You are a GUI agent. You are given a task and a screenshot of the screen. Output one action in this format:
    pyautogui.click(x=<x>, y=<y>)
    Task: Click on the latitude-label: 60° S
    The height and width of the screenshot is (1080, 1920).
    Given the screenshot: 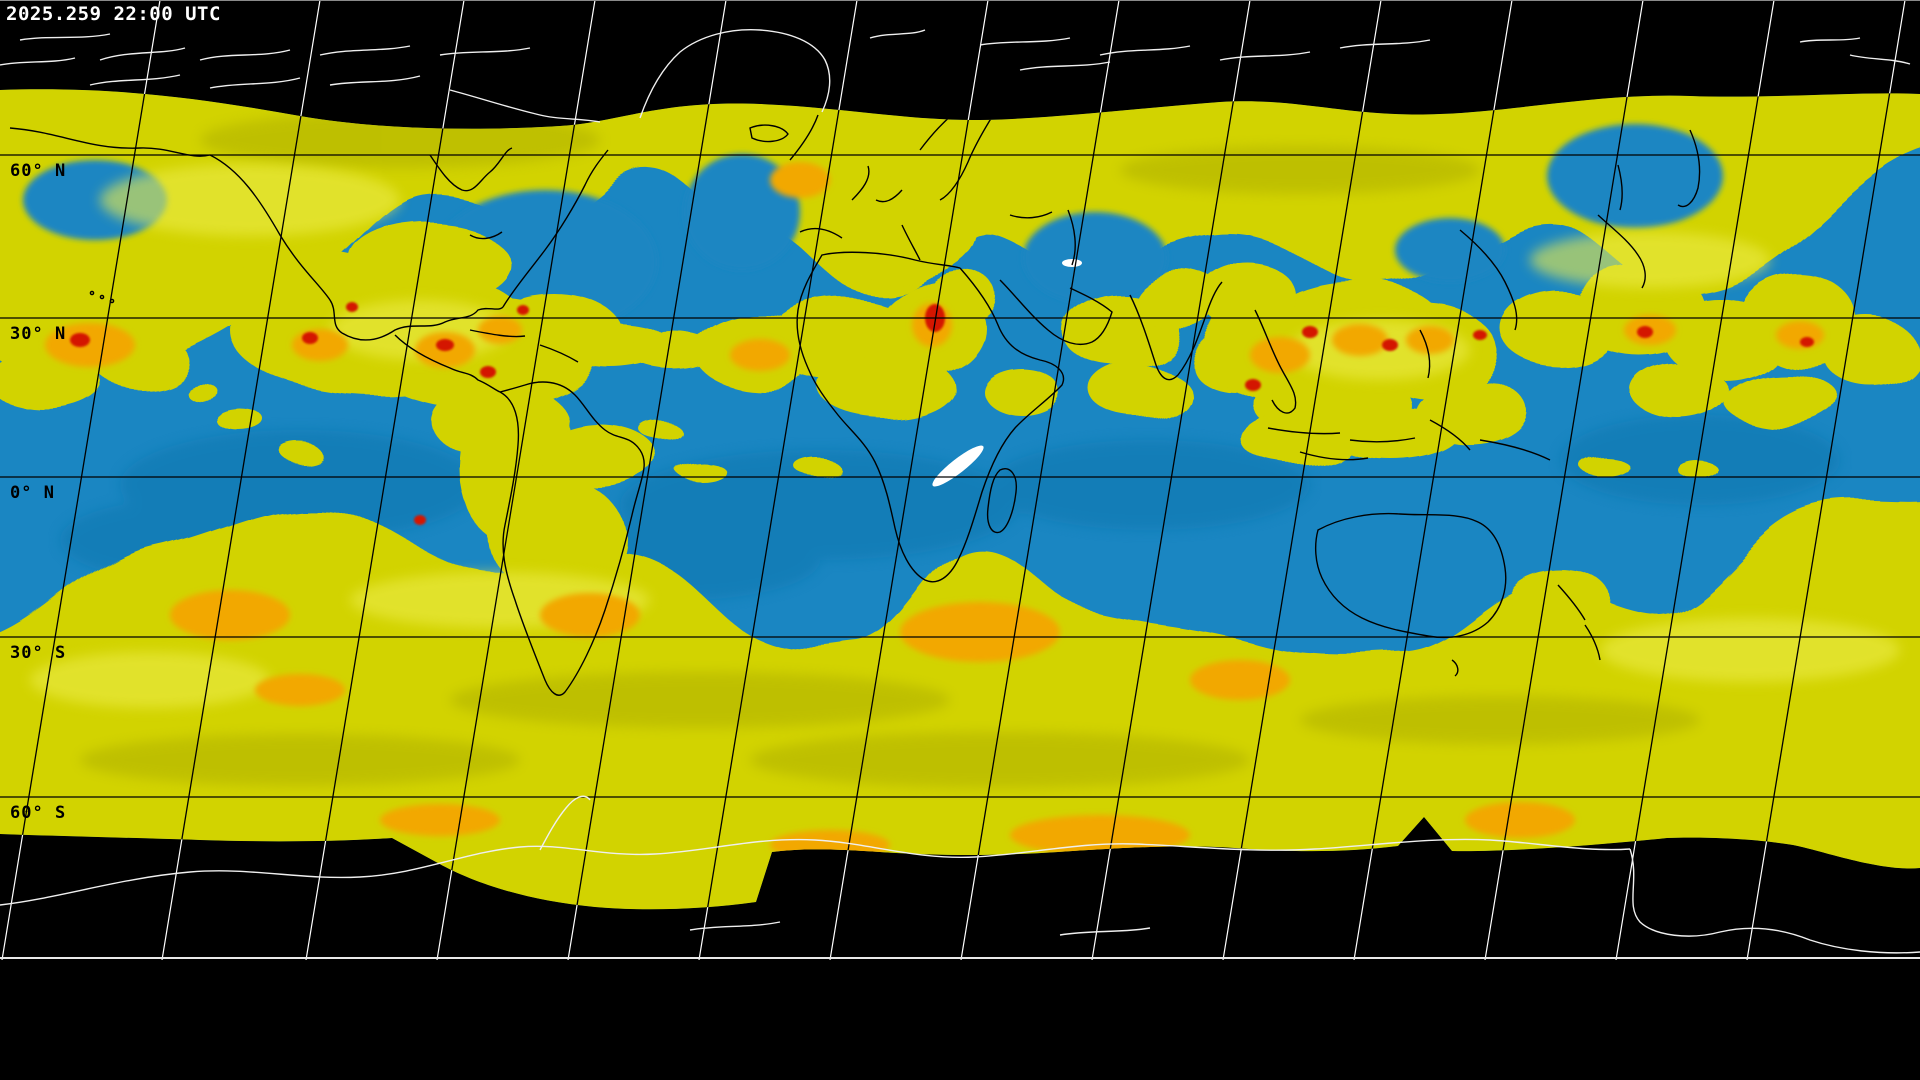 What is the action you would take?
    pyautogui.click(x=38, y=813)
    